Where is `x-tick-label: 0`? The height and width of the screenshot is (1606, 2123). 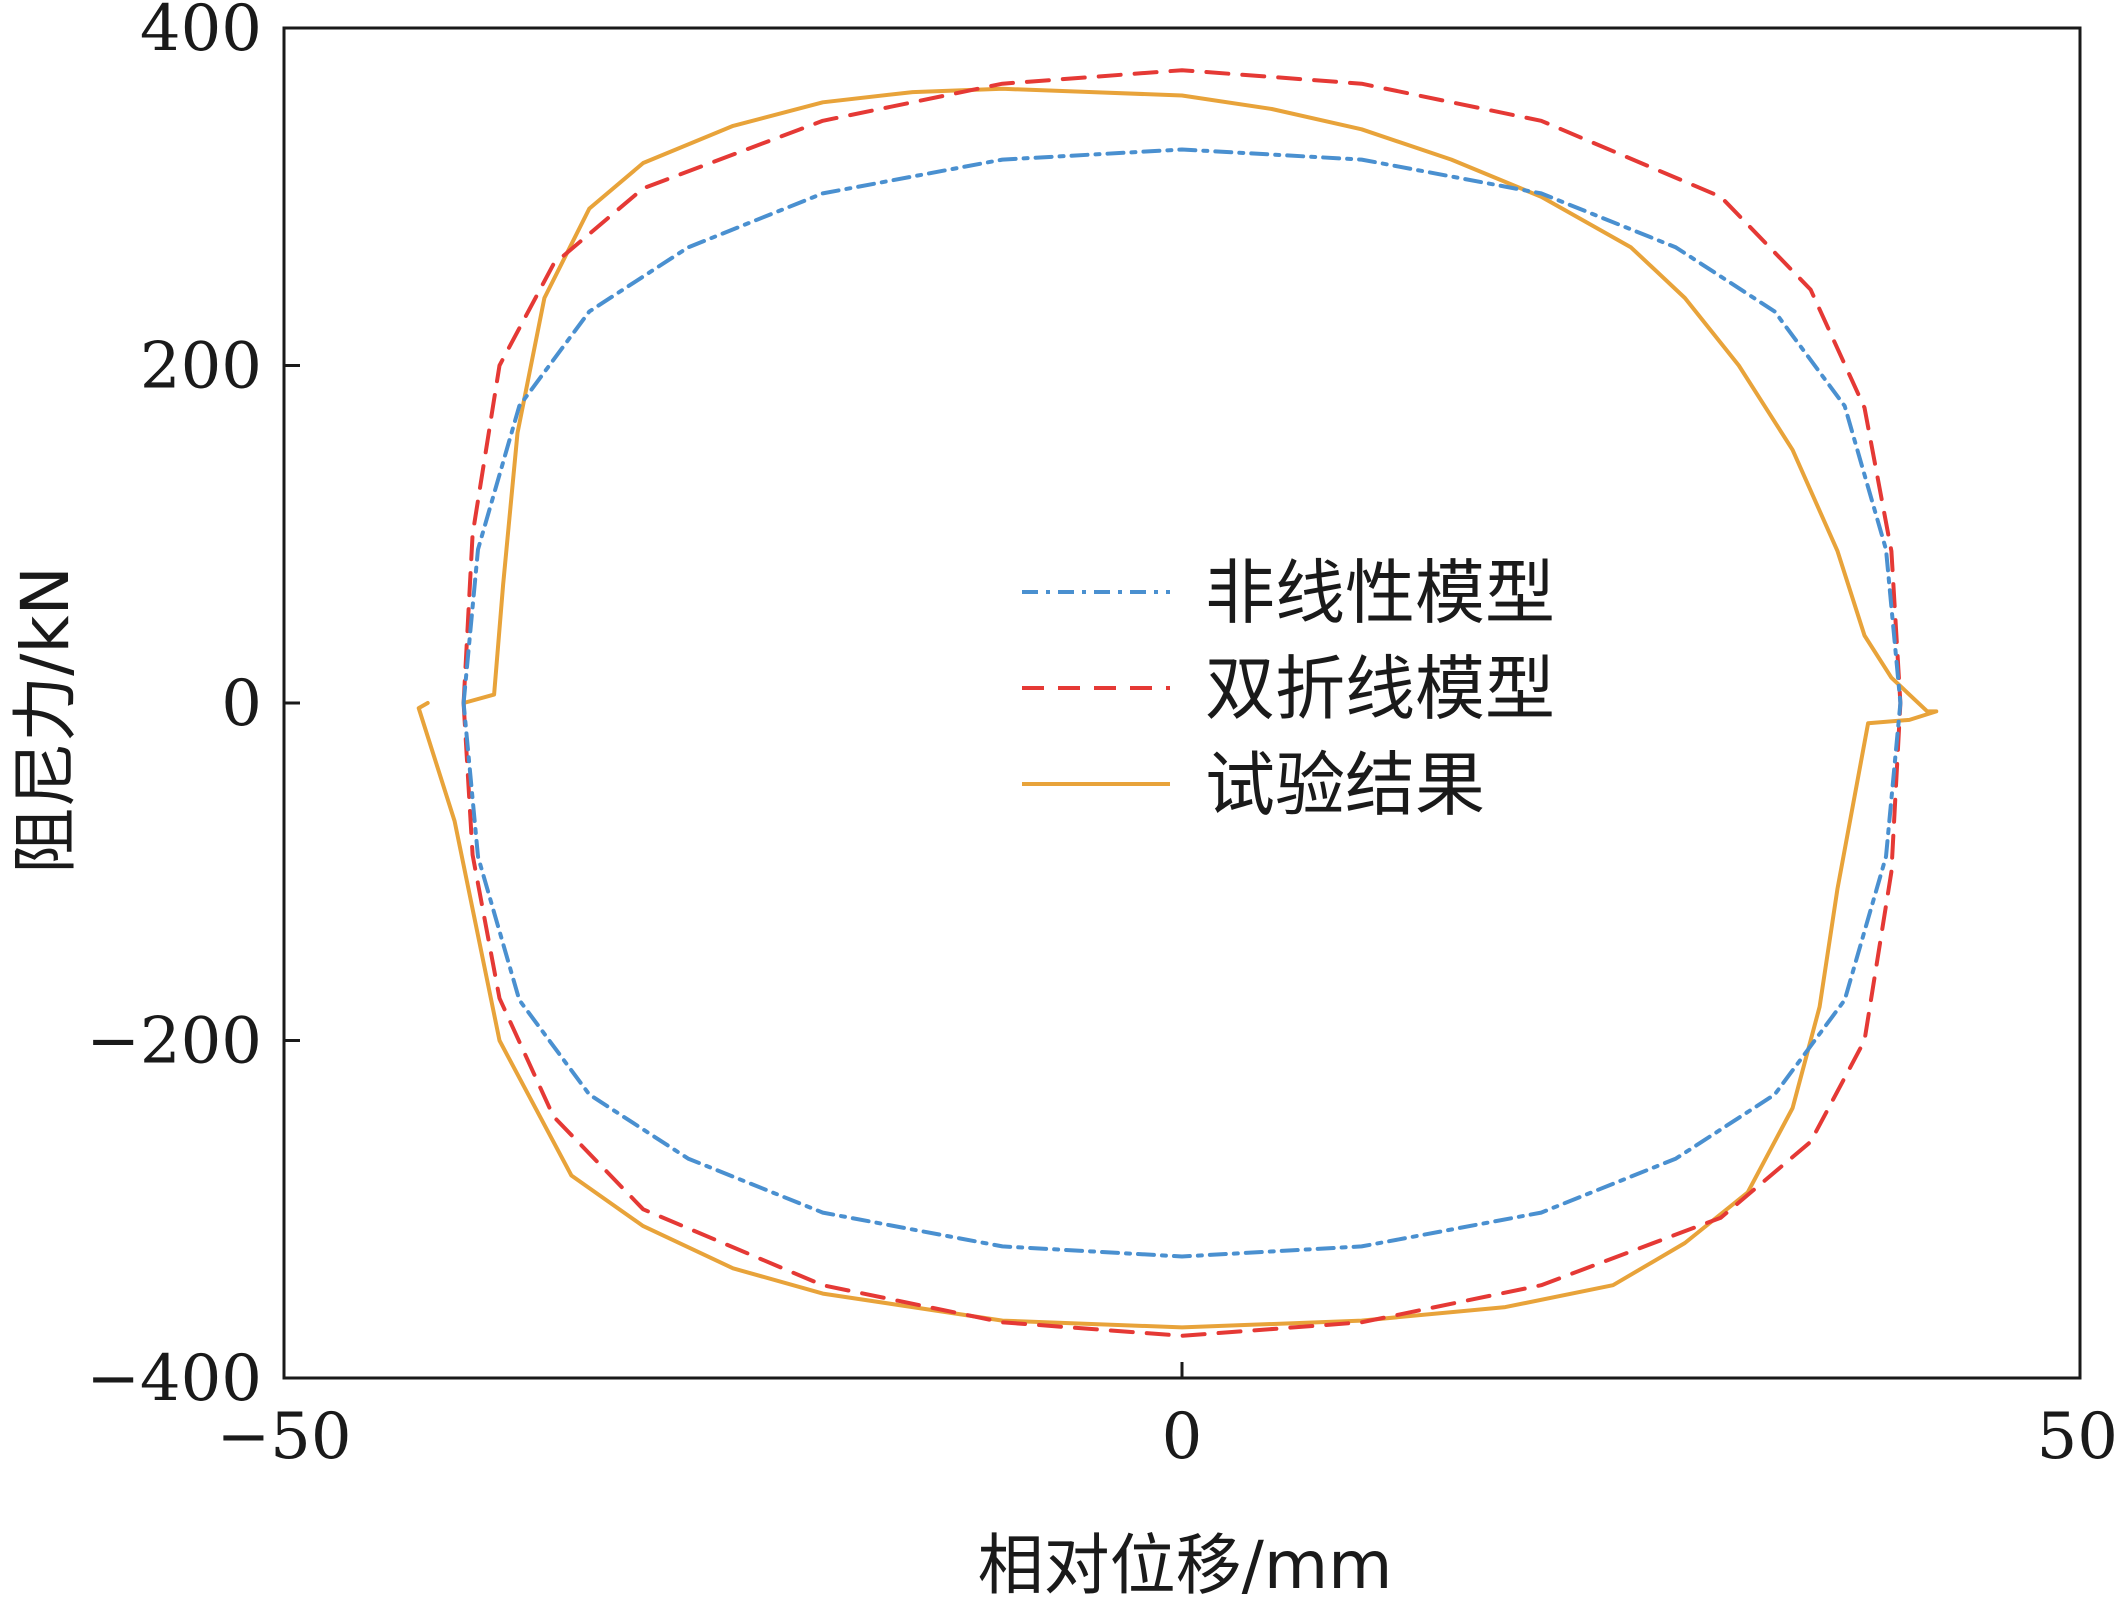
x-tick-label: 0 is located at coordinates (1182, 1437).